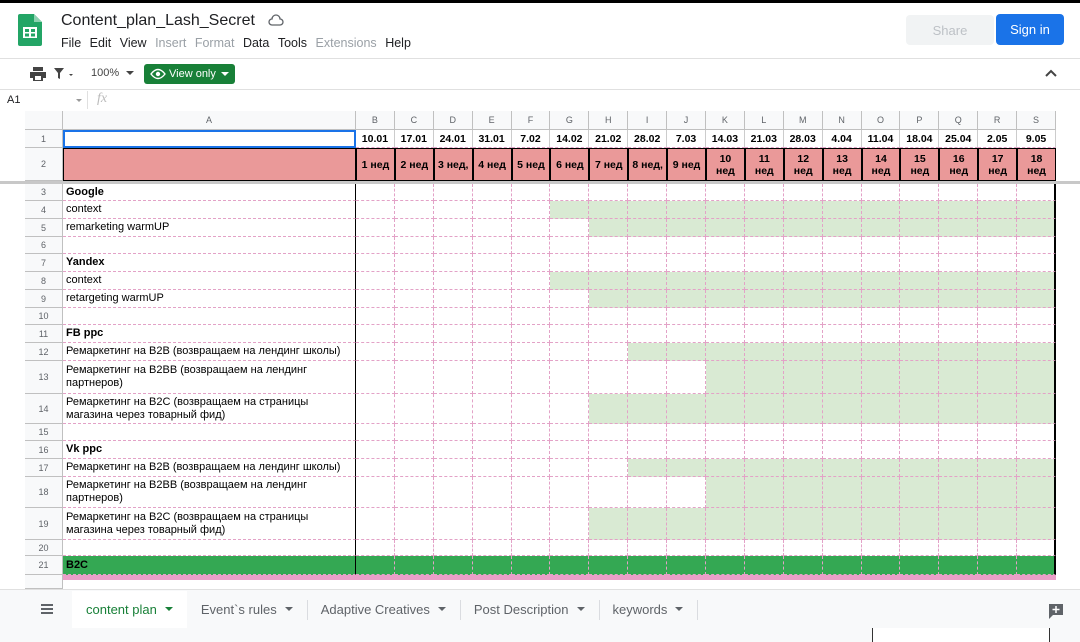 This screenshot has width=1080, height=642. Describe the element at coordinates (14, 100) in the screenshot. I see `cell-ref: A1` at that location.